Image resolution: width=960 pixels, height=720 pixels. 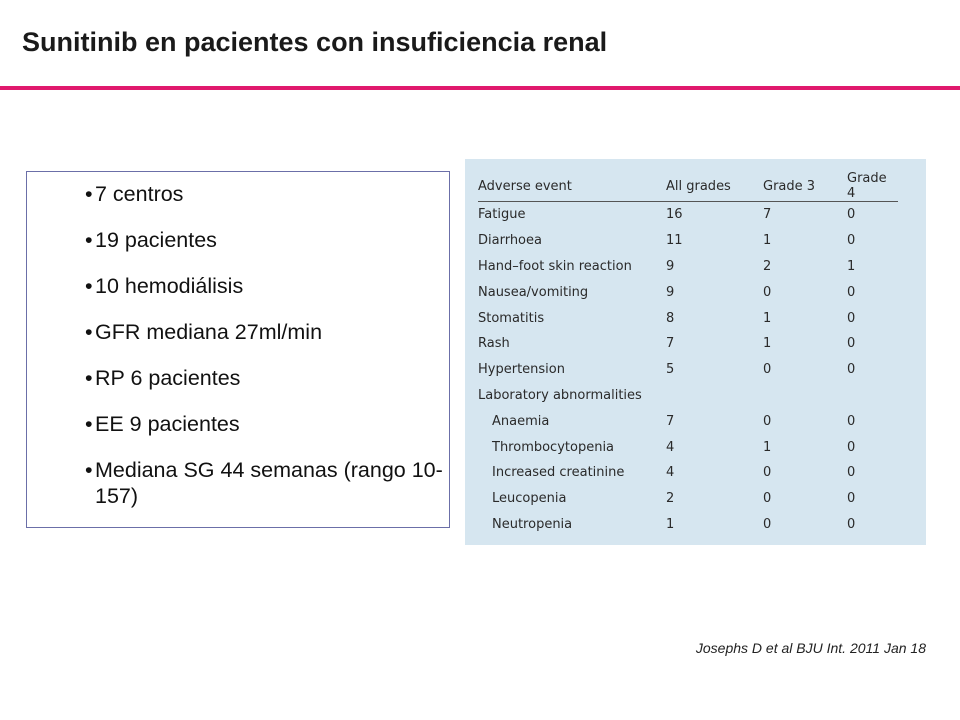 What do you see at coordinates (511, 318) in the screenshot?
I see `event-cell: Stomatitis` at bounding box center [511, 318].